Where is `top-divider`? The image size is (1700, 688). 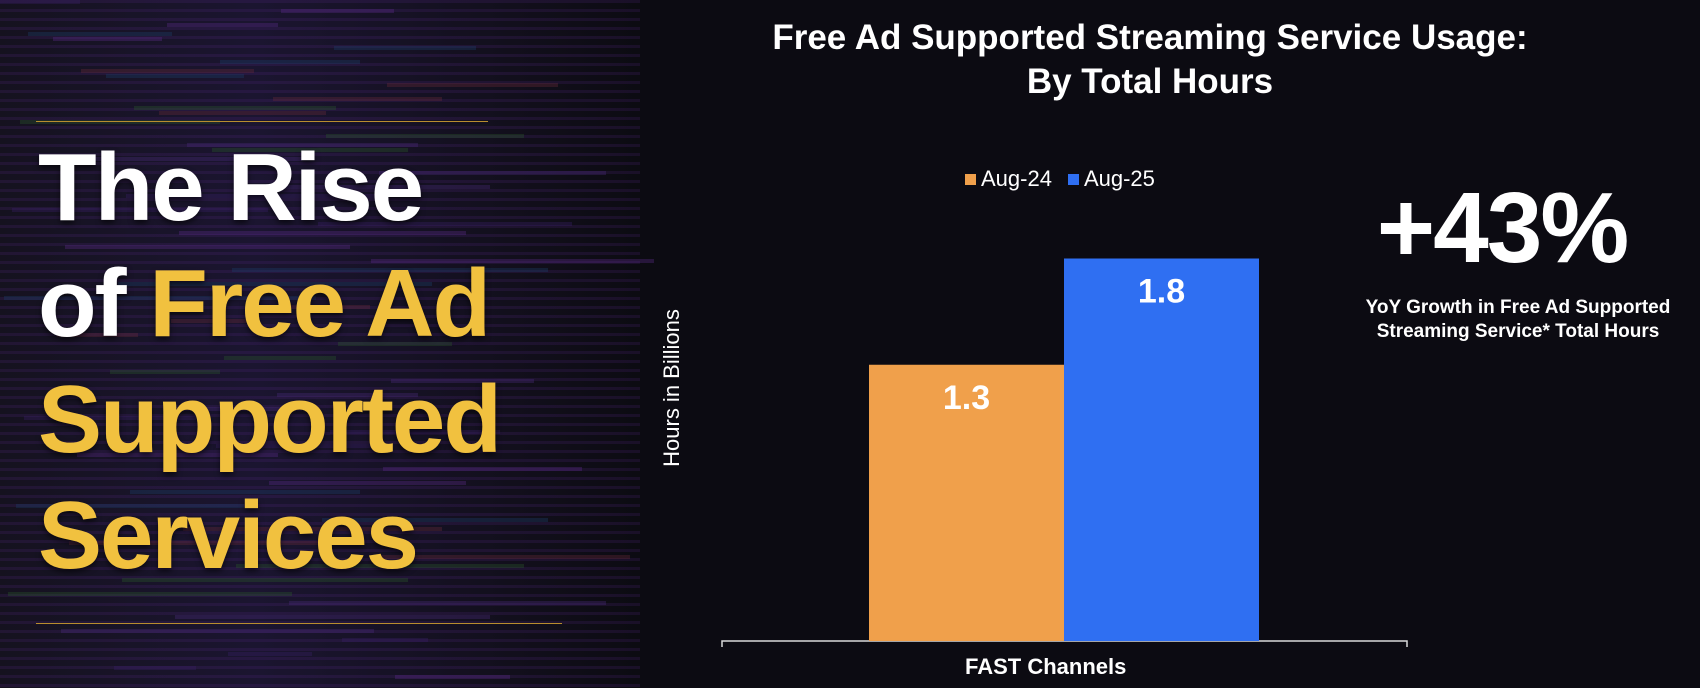 top-divider is located at coordinates (262, 121).